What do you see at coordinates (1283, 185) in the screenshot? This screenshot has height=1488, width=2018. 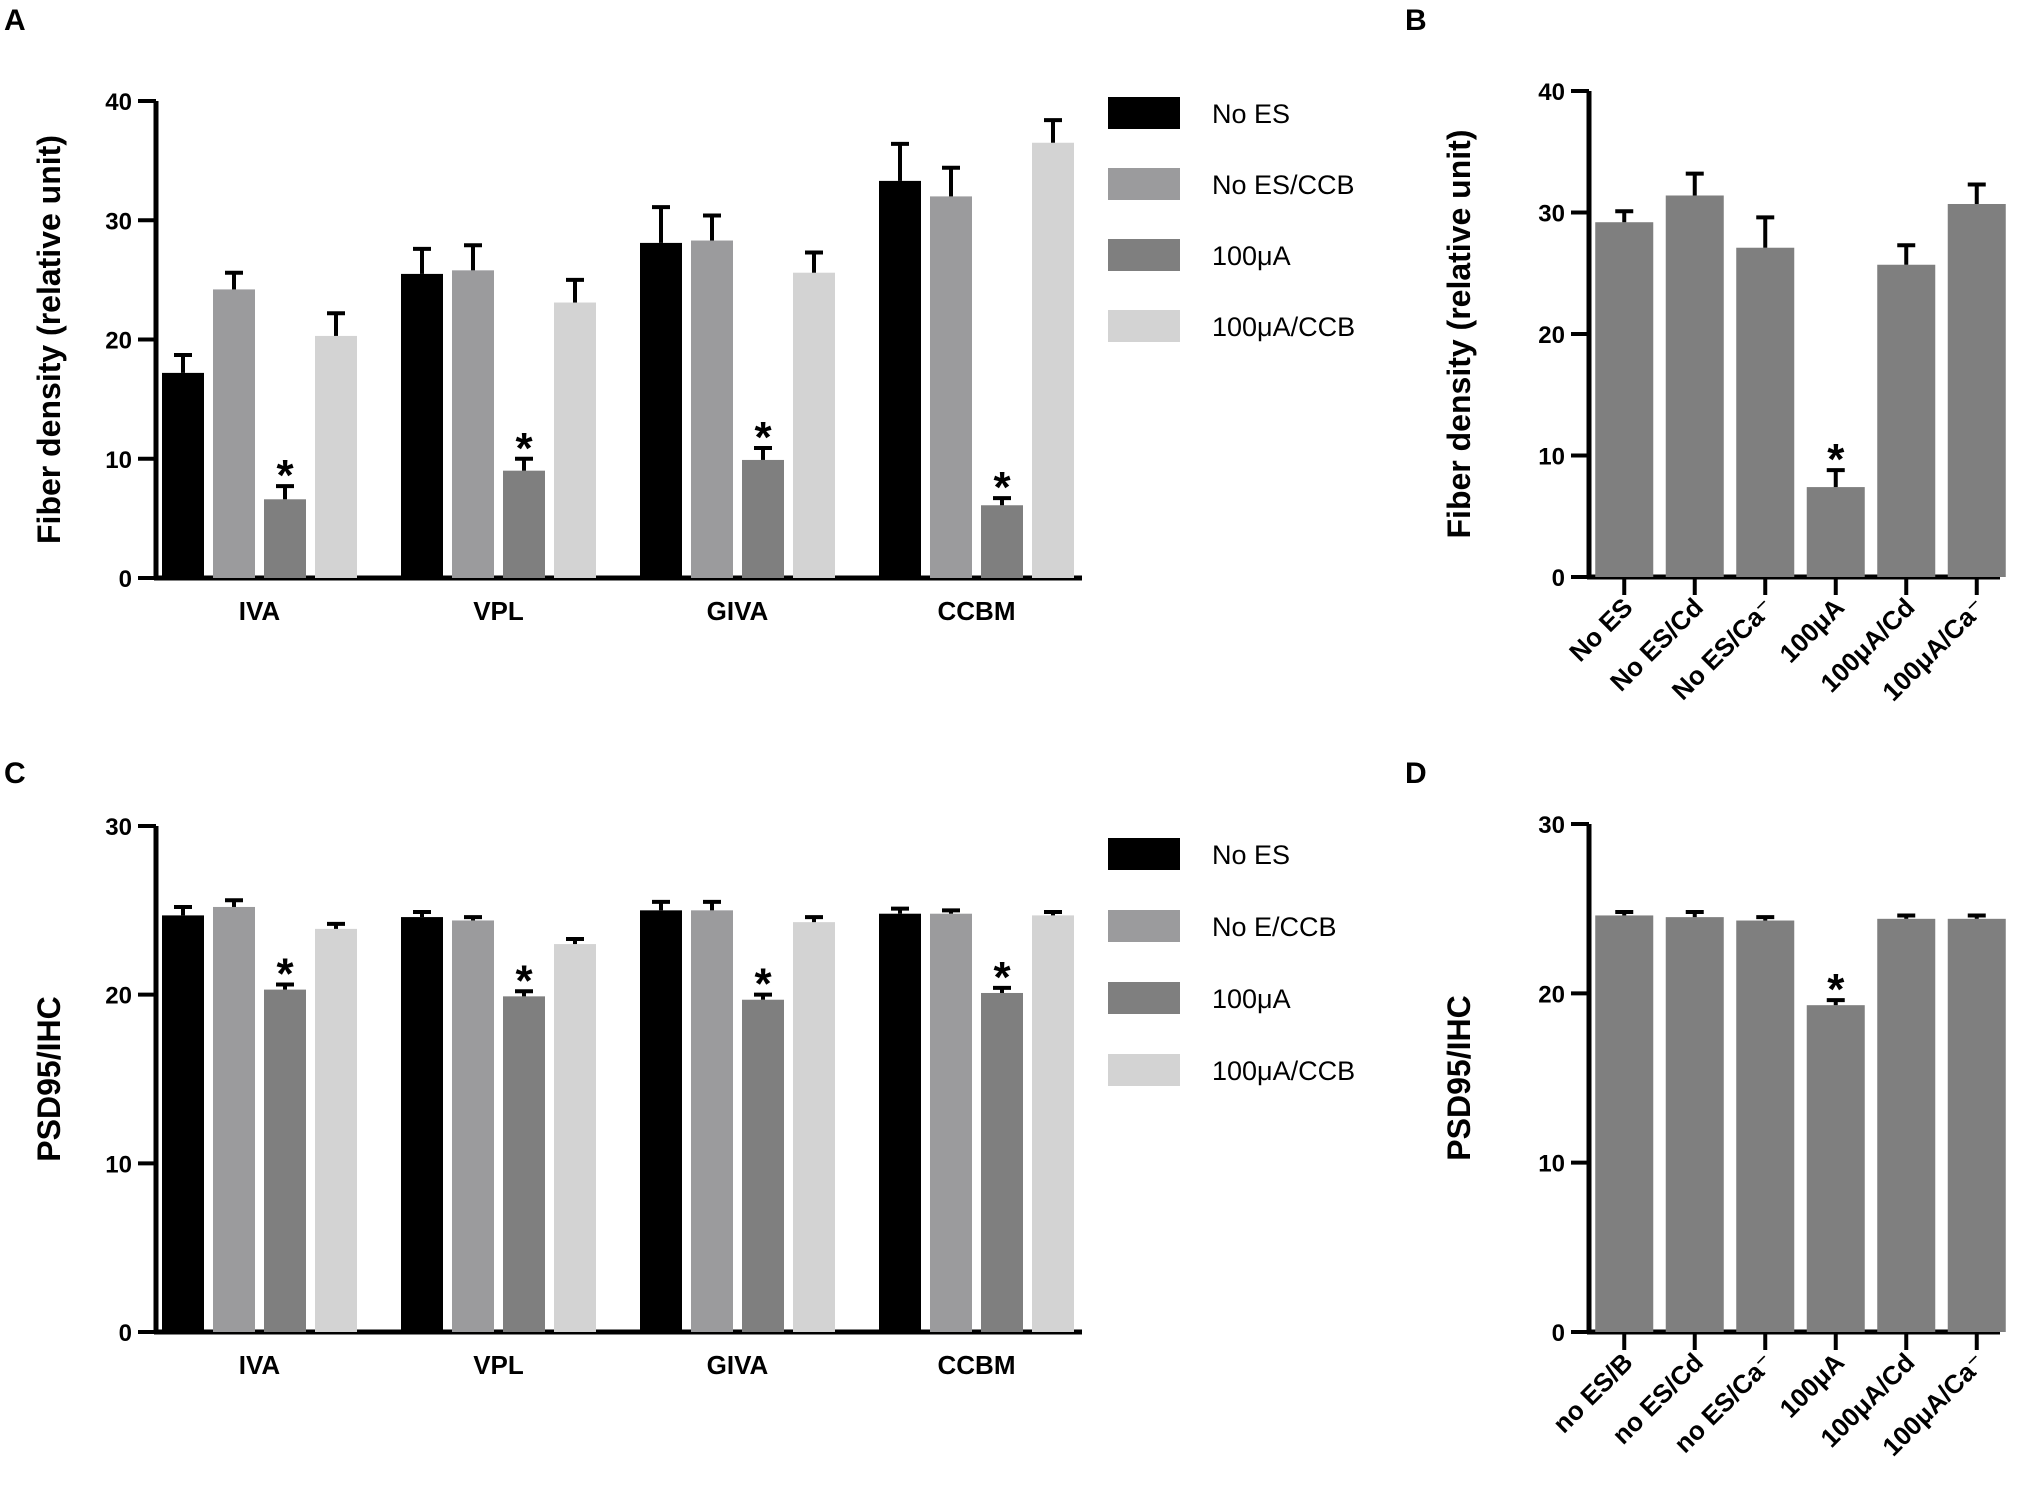 I see `legend-label: No ES/CCB` at bounding box center [1283, 185].